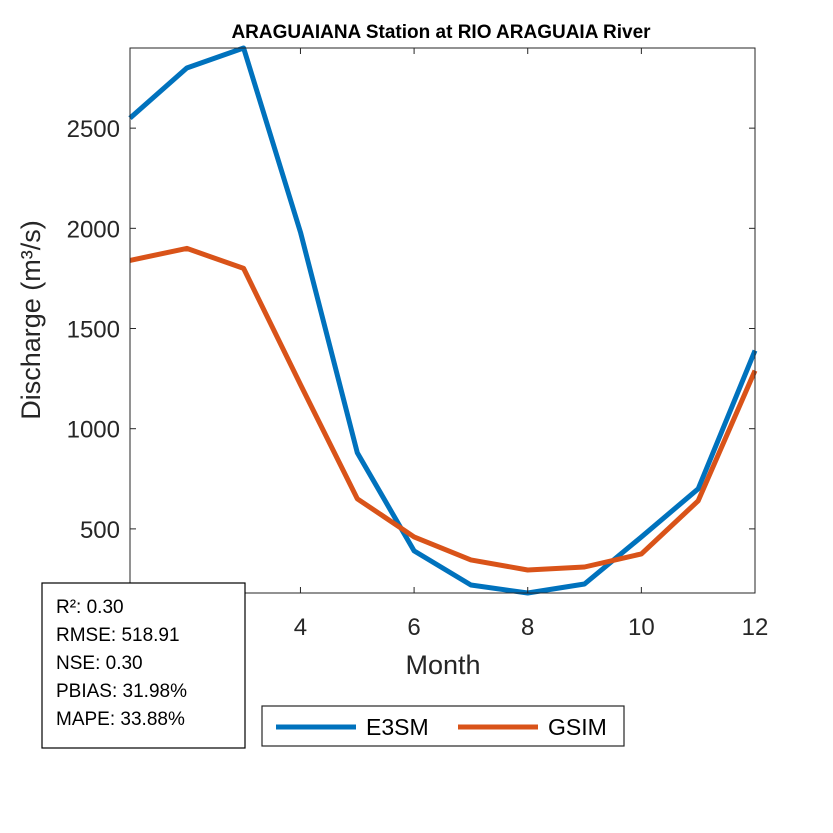  I want to click on y-tick-label: 2500, so click(93, 129).